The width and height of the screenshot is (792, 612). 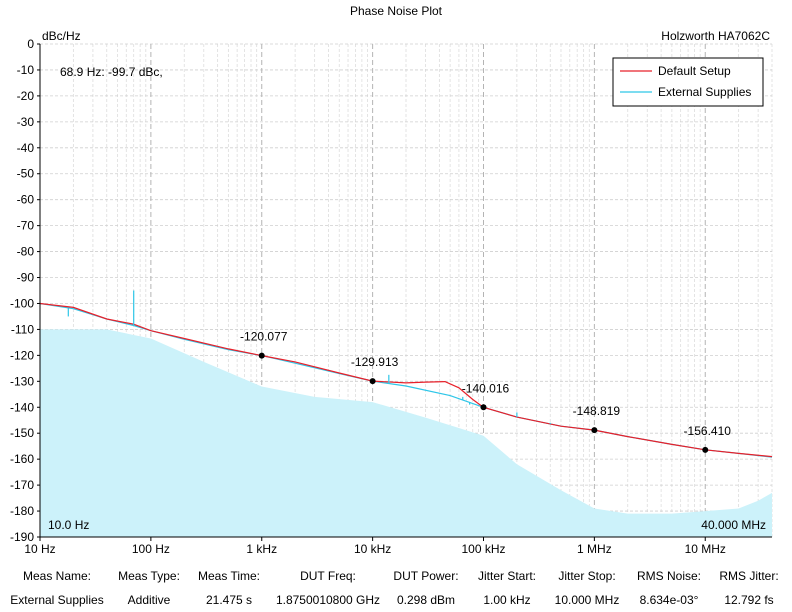 I want to click on value-meas-name: External Supplies, so click(x=57, y=600).